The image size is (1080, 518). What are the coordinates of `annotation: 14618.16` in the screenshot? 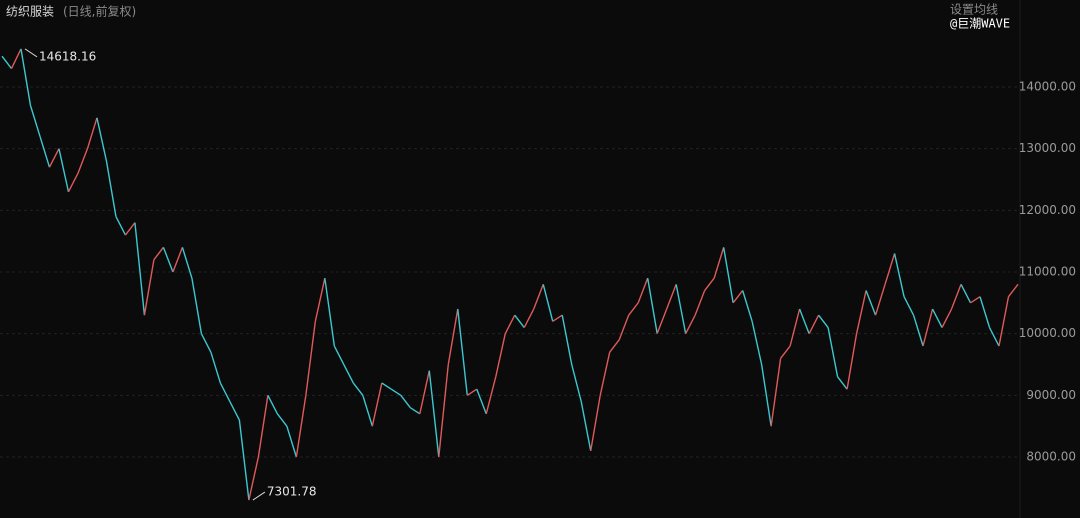 It's located at (67, 56).